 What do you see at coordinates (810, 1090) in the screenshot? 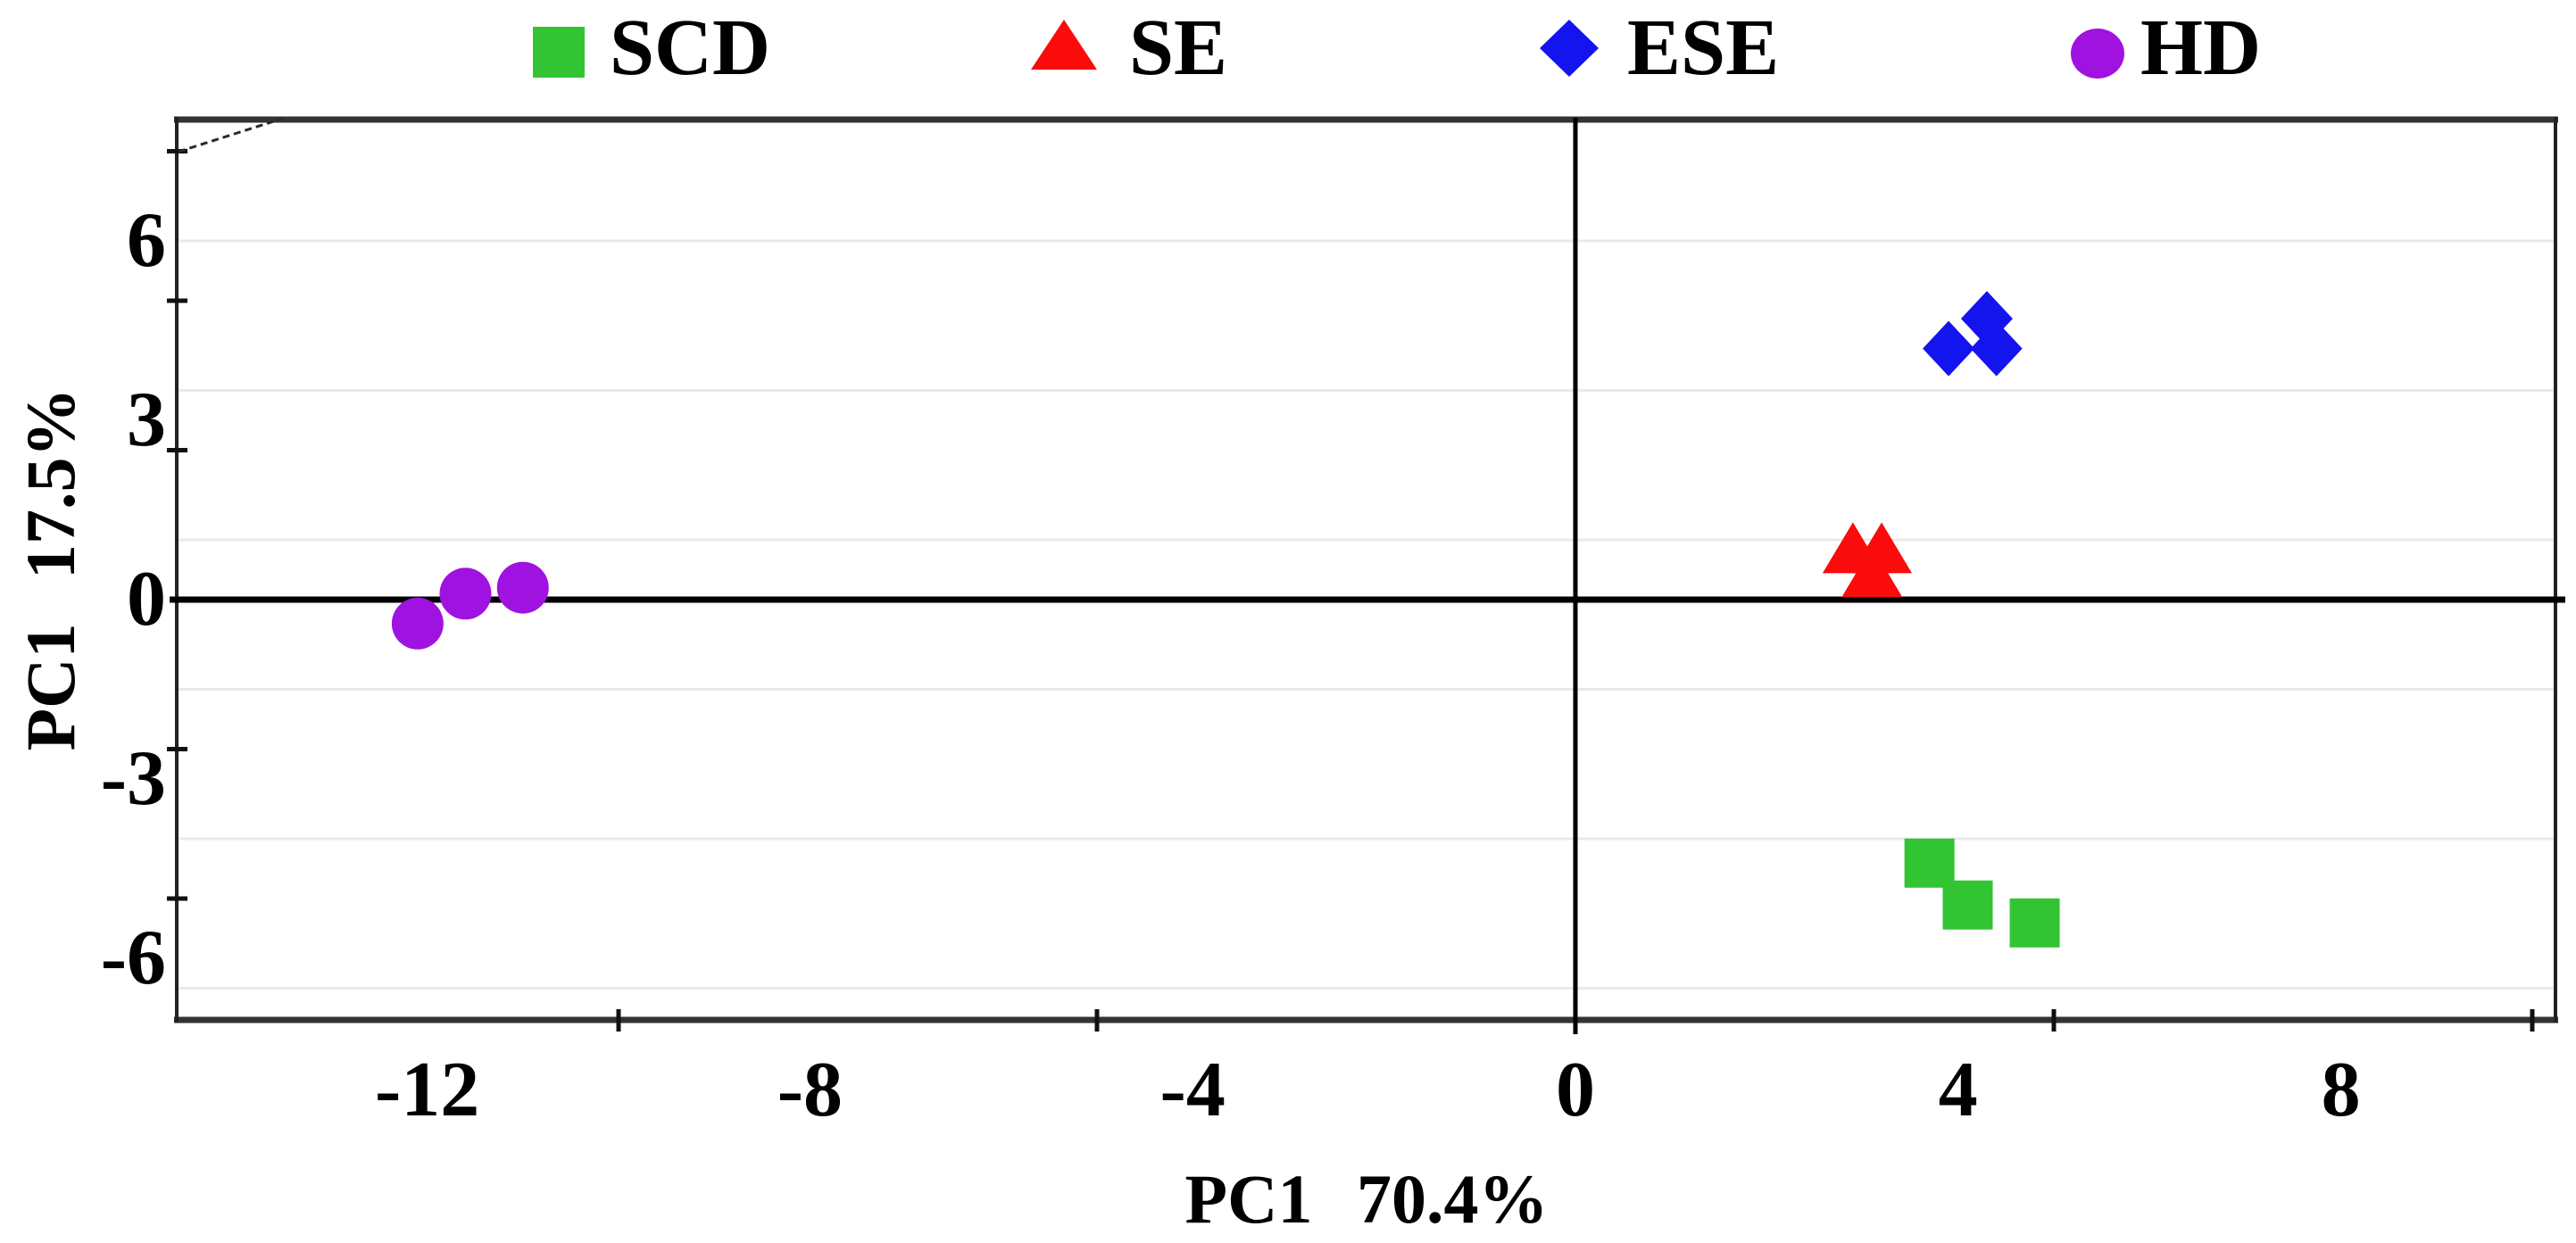
I see `x-tick-label: -8` at bounding box center [810, 1090].